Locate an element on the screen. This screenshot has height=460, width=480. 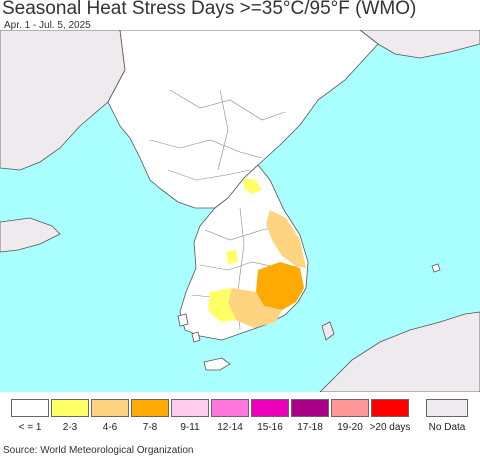
legend-swatch-gt20 is located at coordinates (390, 408).